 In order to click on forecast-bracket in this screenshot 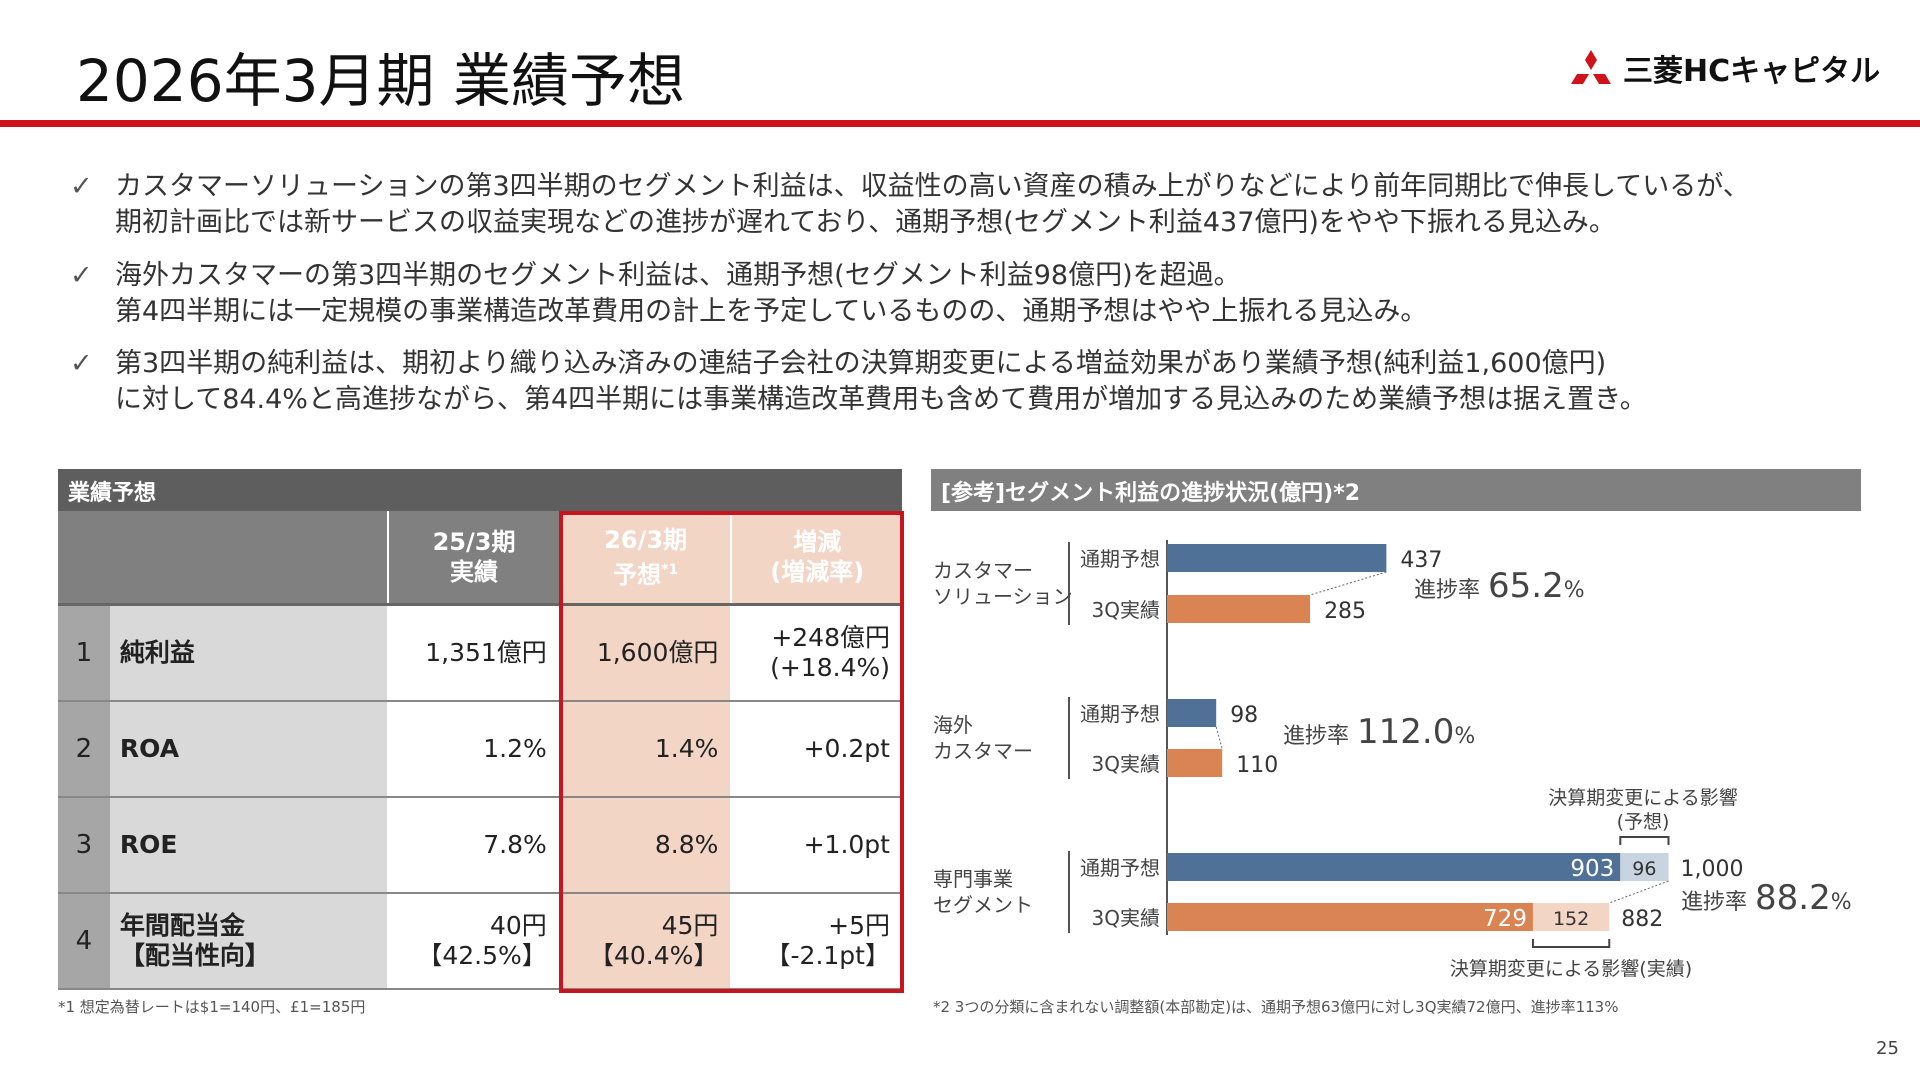, I will do `click(1644, 840)`.